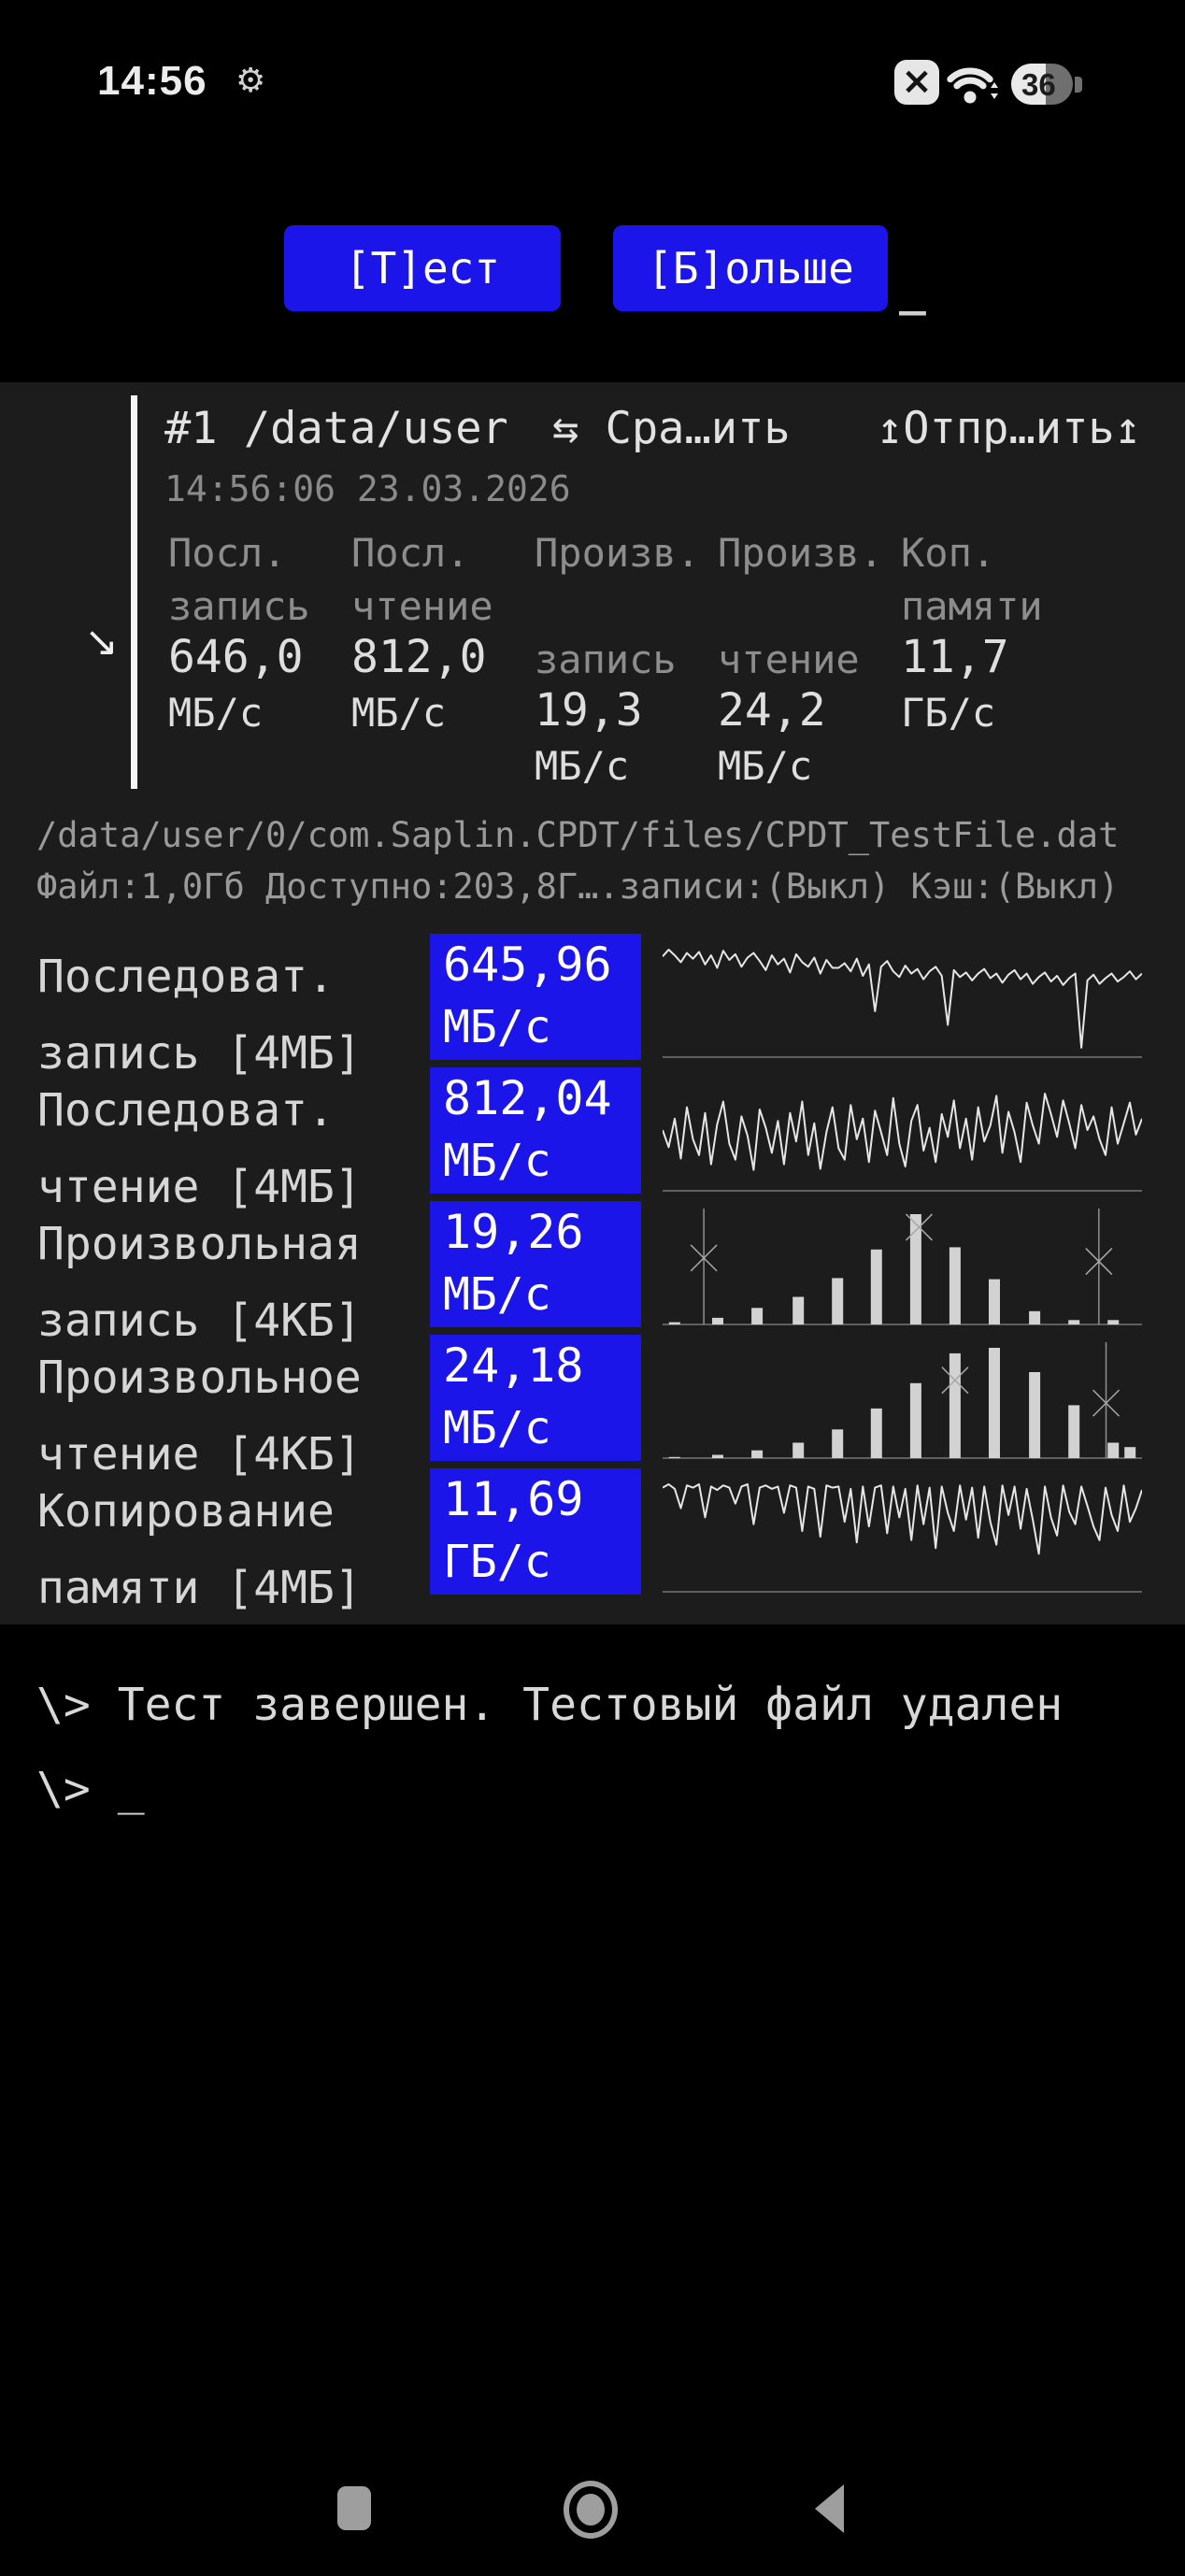 This screenshot has width=1185, height=2576. Describe the element at coordinates (239, 606) in the screenshot. I see `record-col1-line2: запись` at that location.